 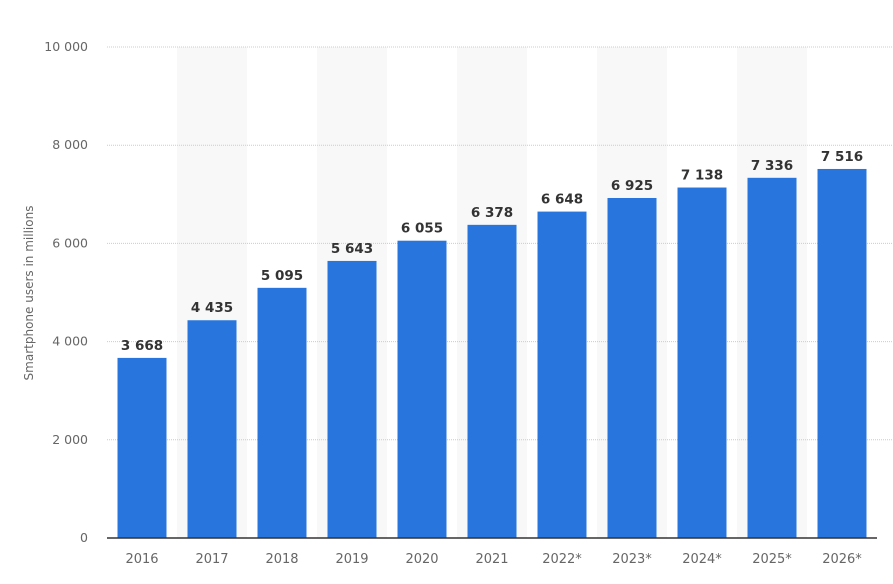 I want to click on y-tick-label: 0, so click(x=84, y=537).